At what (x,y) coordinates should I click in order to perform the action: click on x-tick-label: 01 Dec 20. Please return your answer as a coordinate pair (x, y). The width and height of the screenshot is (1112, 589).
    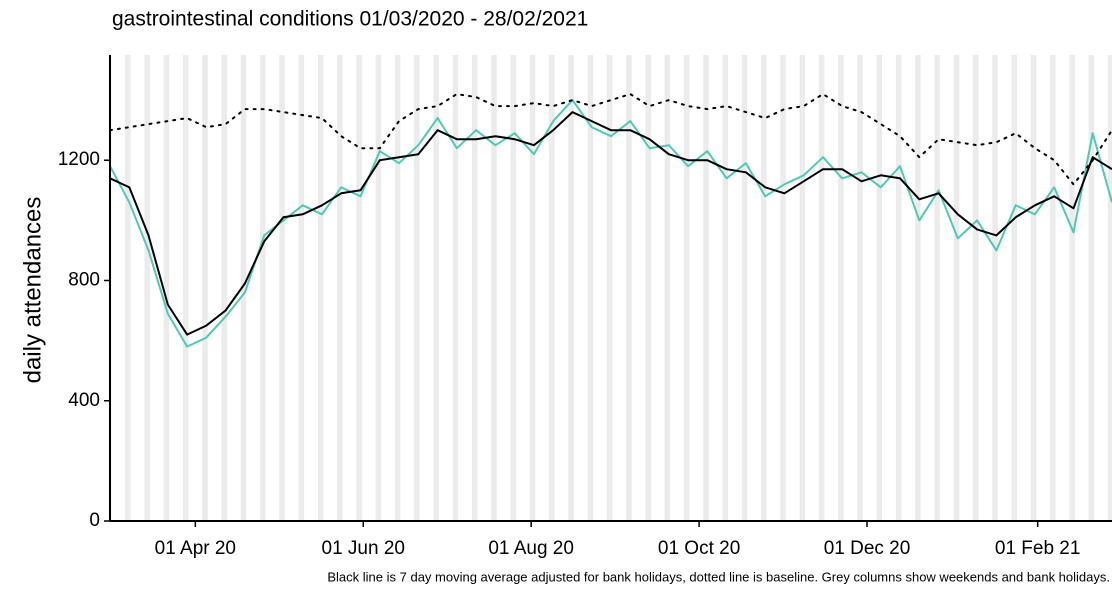
    Looking at the image, I should click on (867, 548).